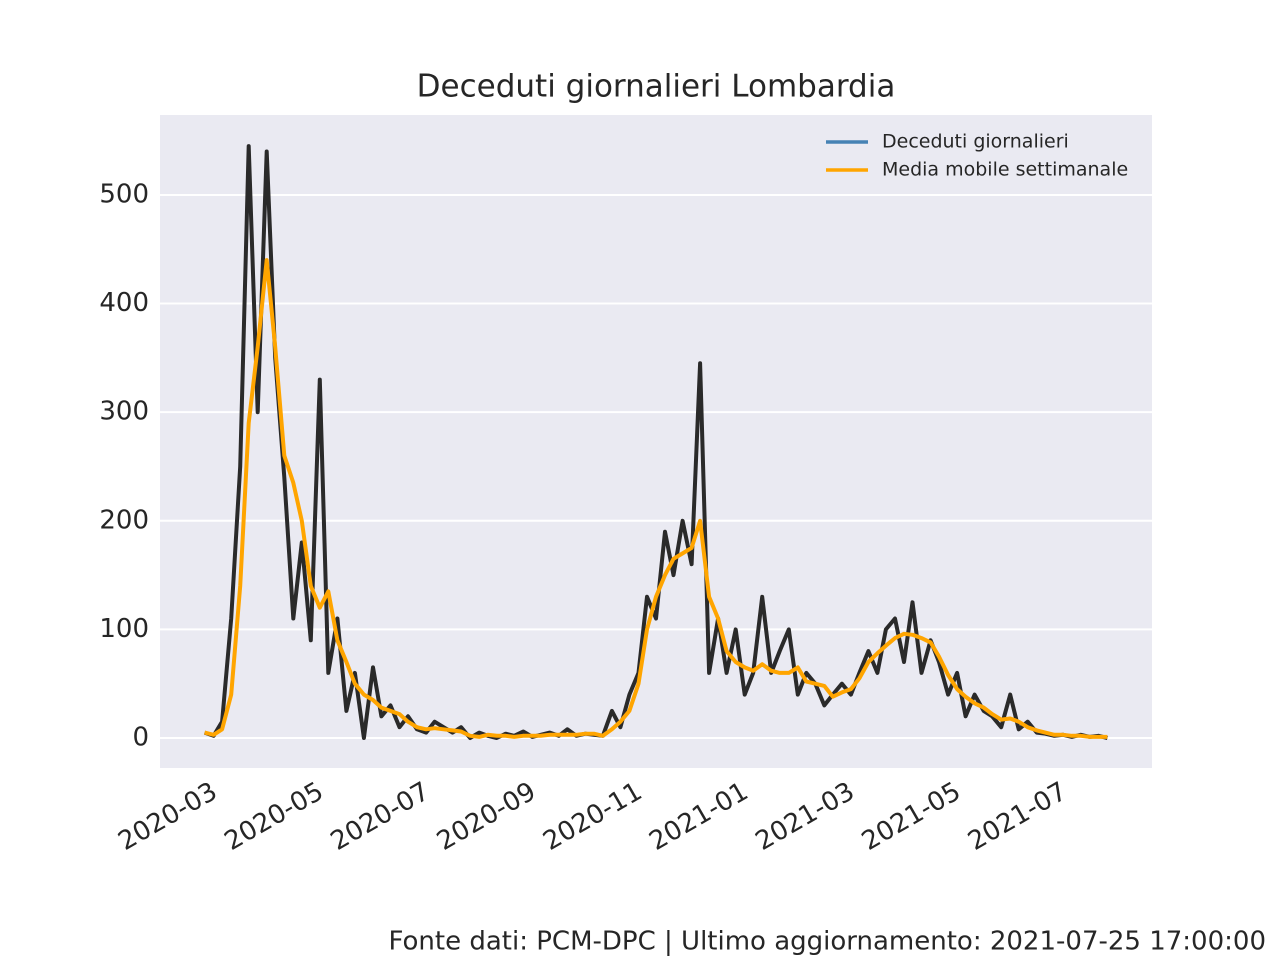 Image resolution: width=1280 pixels, height=960 pixels. What do you see at coordinates (656, 87) in the screenshot?
I see `chart-title: Deceduti giornalieri Lombardia` at bounding box center [656, 87].